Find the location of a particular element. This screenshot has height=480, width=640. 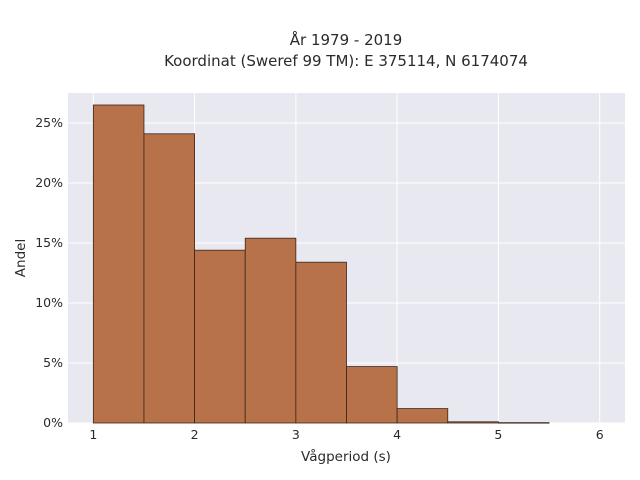

x-tick-label: 6 is located at coordinates (600, 434).